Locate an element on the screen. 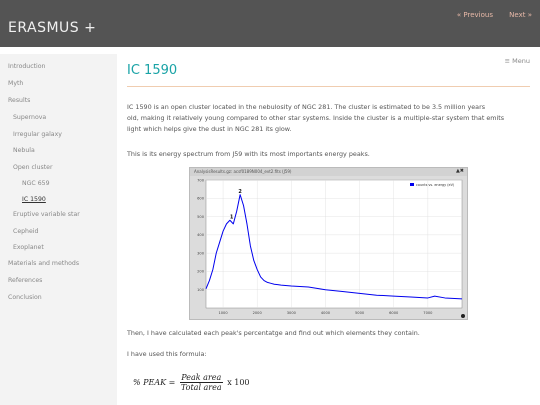  formula-rhs: x 100 is located at coordinates (238, 382).